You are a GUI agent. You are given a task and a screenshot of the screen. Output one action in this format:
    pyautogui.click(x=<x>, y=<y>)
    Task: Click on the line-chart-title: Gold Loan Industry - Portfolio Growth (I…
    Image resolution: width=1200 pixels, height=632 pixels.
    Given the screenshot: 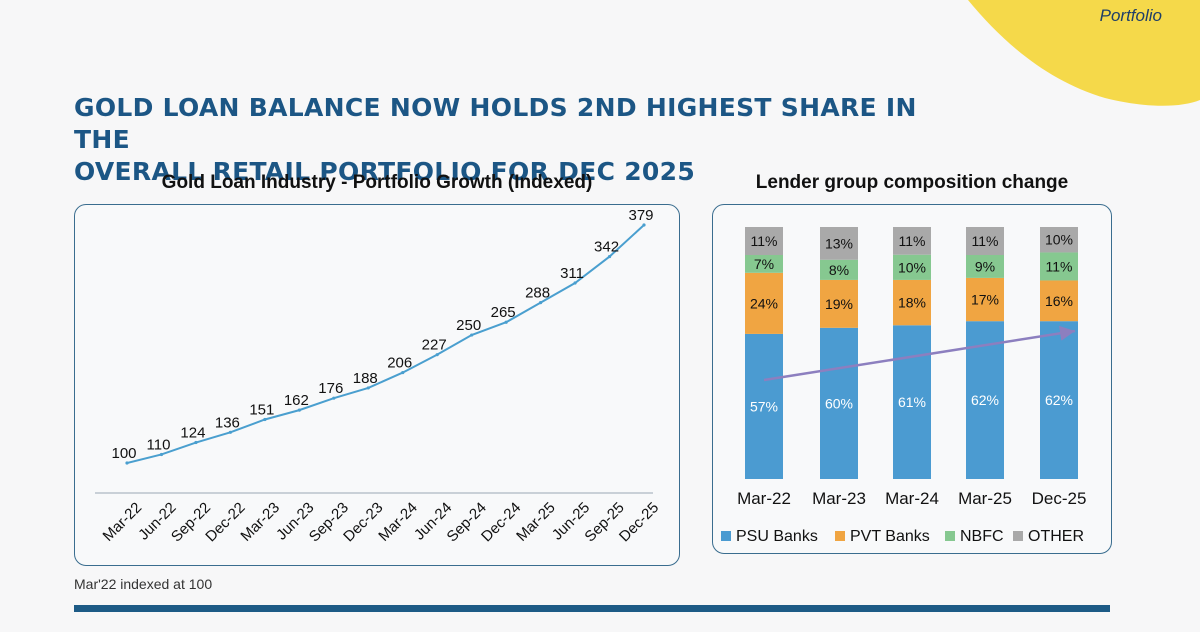 What is the action you would take?
    pyautogui.click(x=377, y=182)
    